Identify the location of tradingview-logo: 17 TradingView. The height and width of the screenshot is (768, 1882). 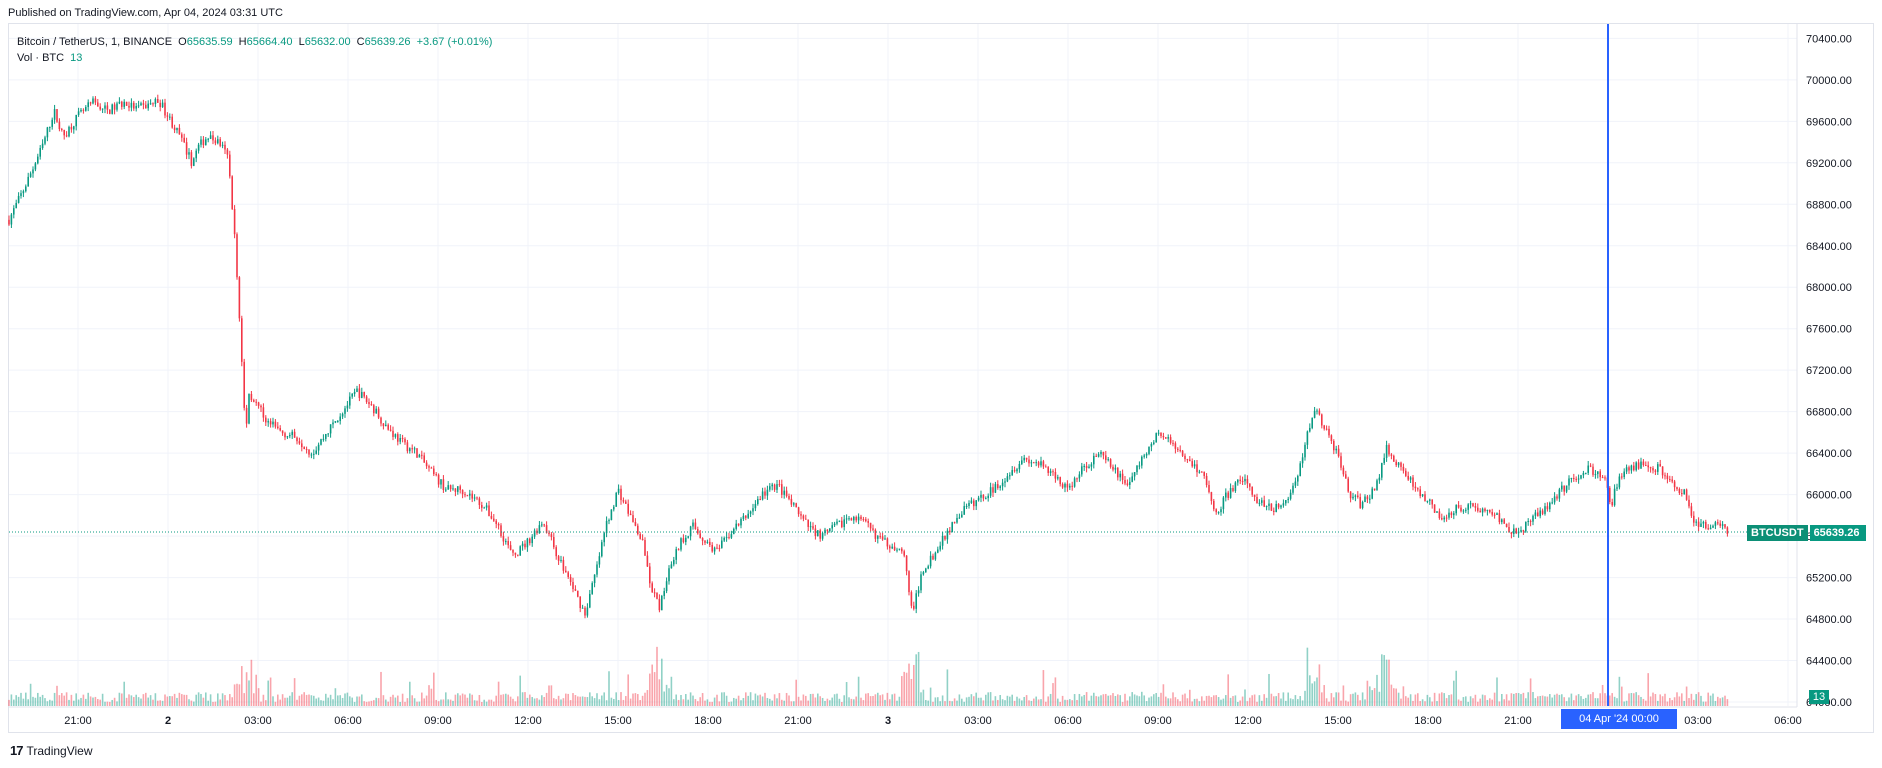
(51, 750).